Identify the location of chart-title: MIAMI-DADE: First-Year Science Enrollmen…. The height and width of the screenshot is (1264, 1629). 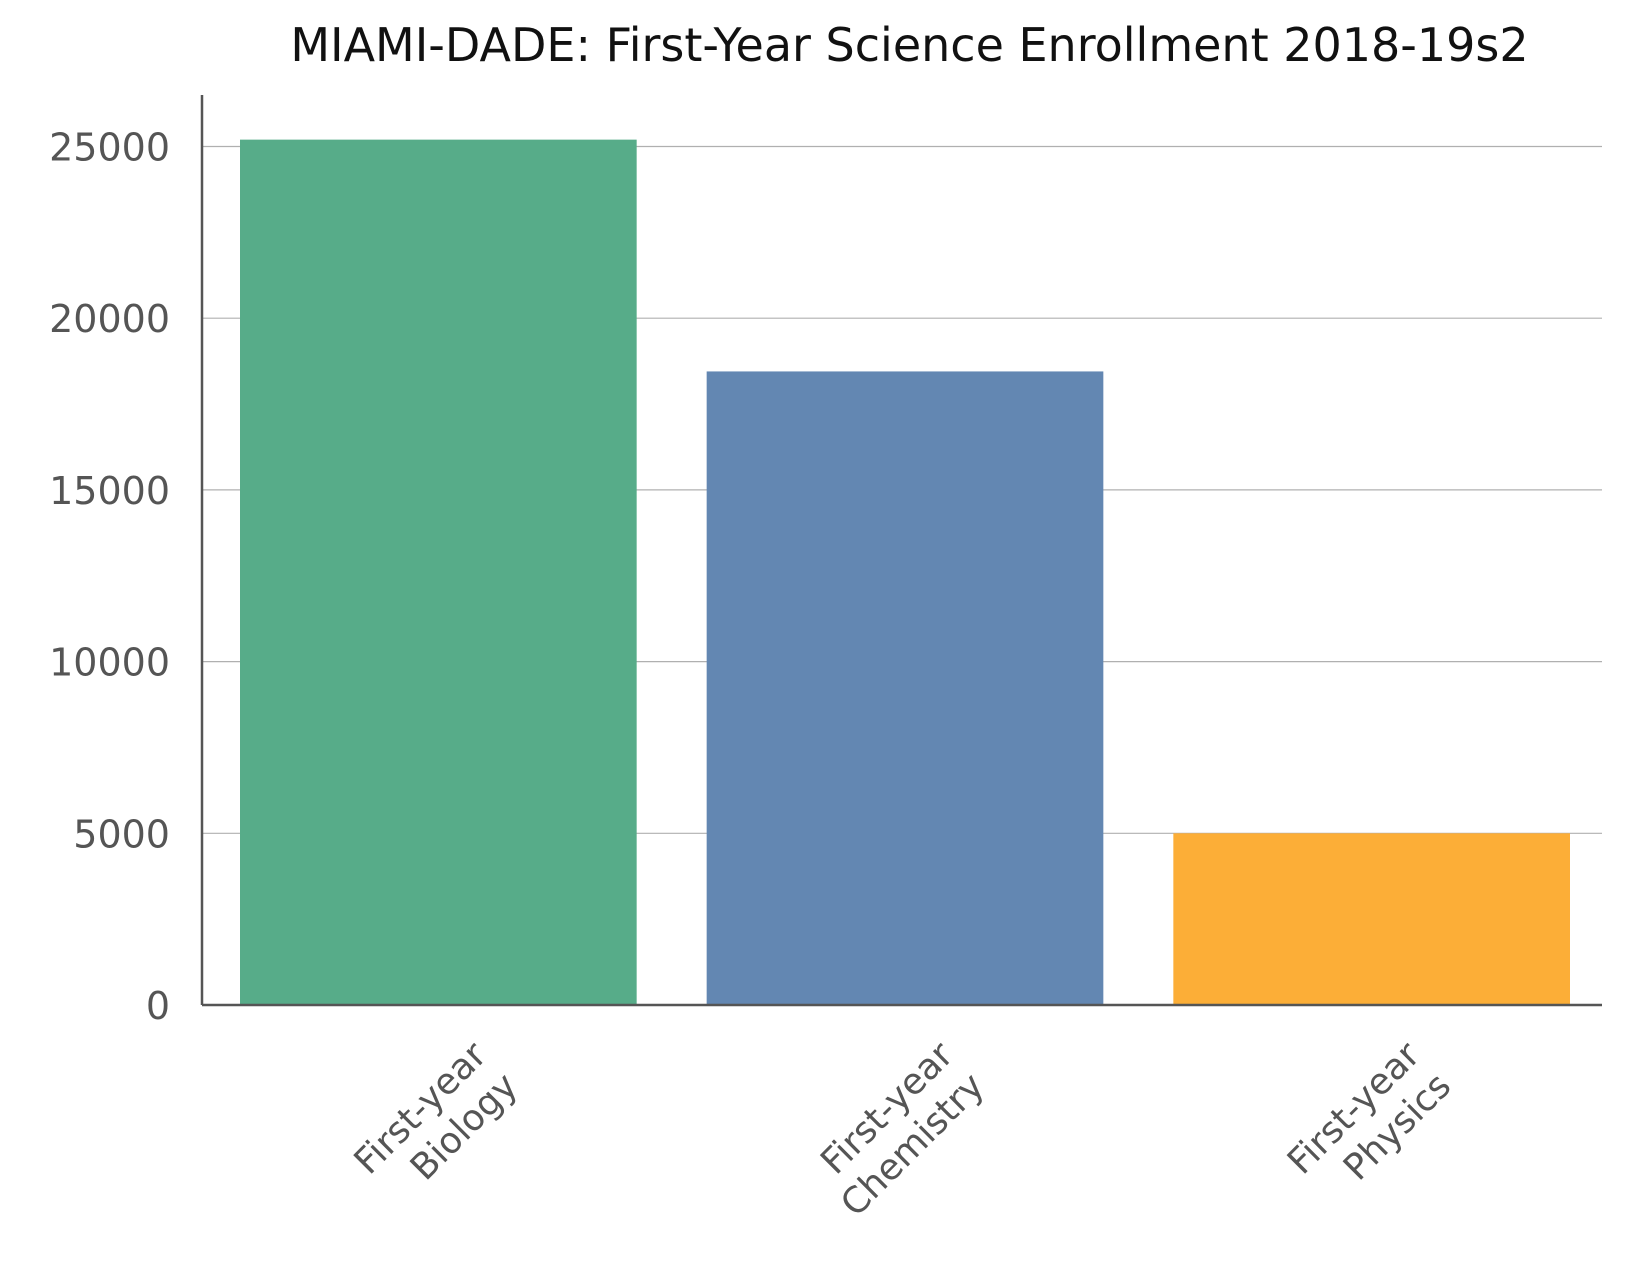
(909, 45).